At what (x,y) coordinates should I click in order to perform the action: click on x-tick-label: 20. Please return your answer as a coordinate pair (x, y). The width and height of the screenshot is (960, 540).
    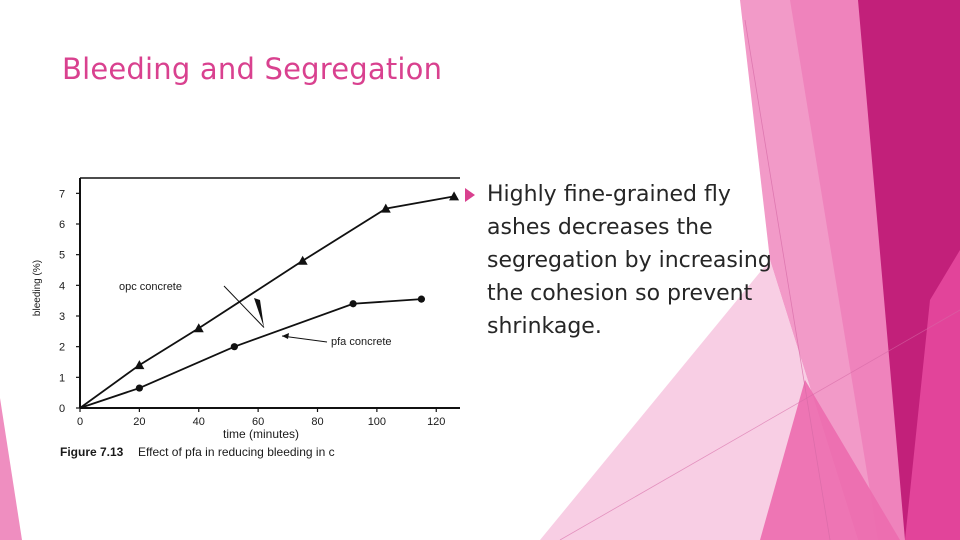
    Looking at the image, I should click on (139, 422).